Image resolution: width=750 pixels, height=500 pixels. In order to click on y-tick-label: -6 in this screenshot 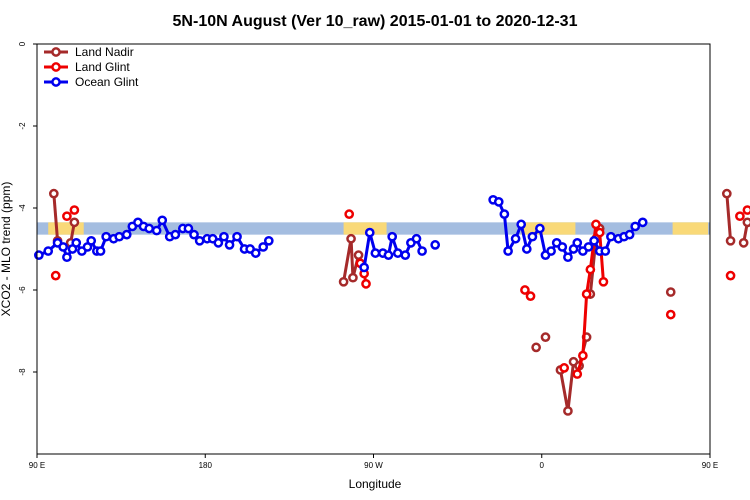, I will do `click(22, 290)`.